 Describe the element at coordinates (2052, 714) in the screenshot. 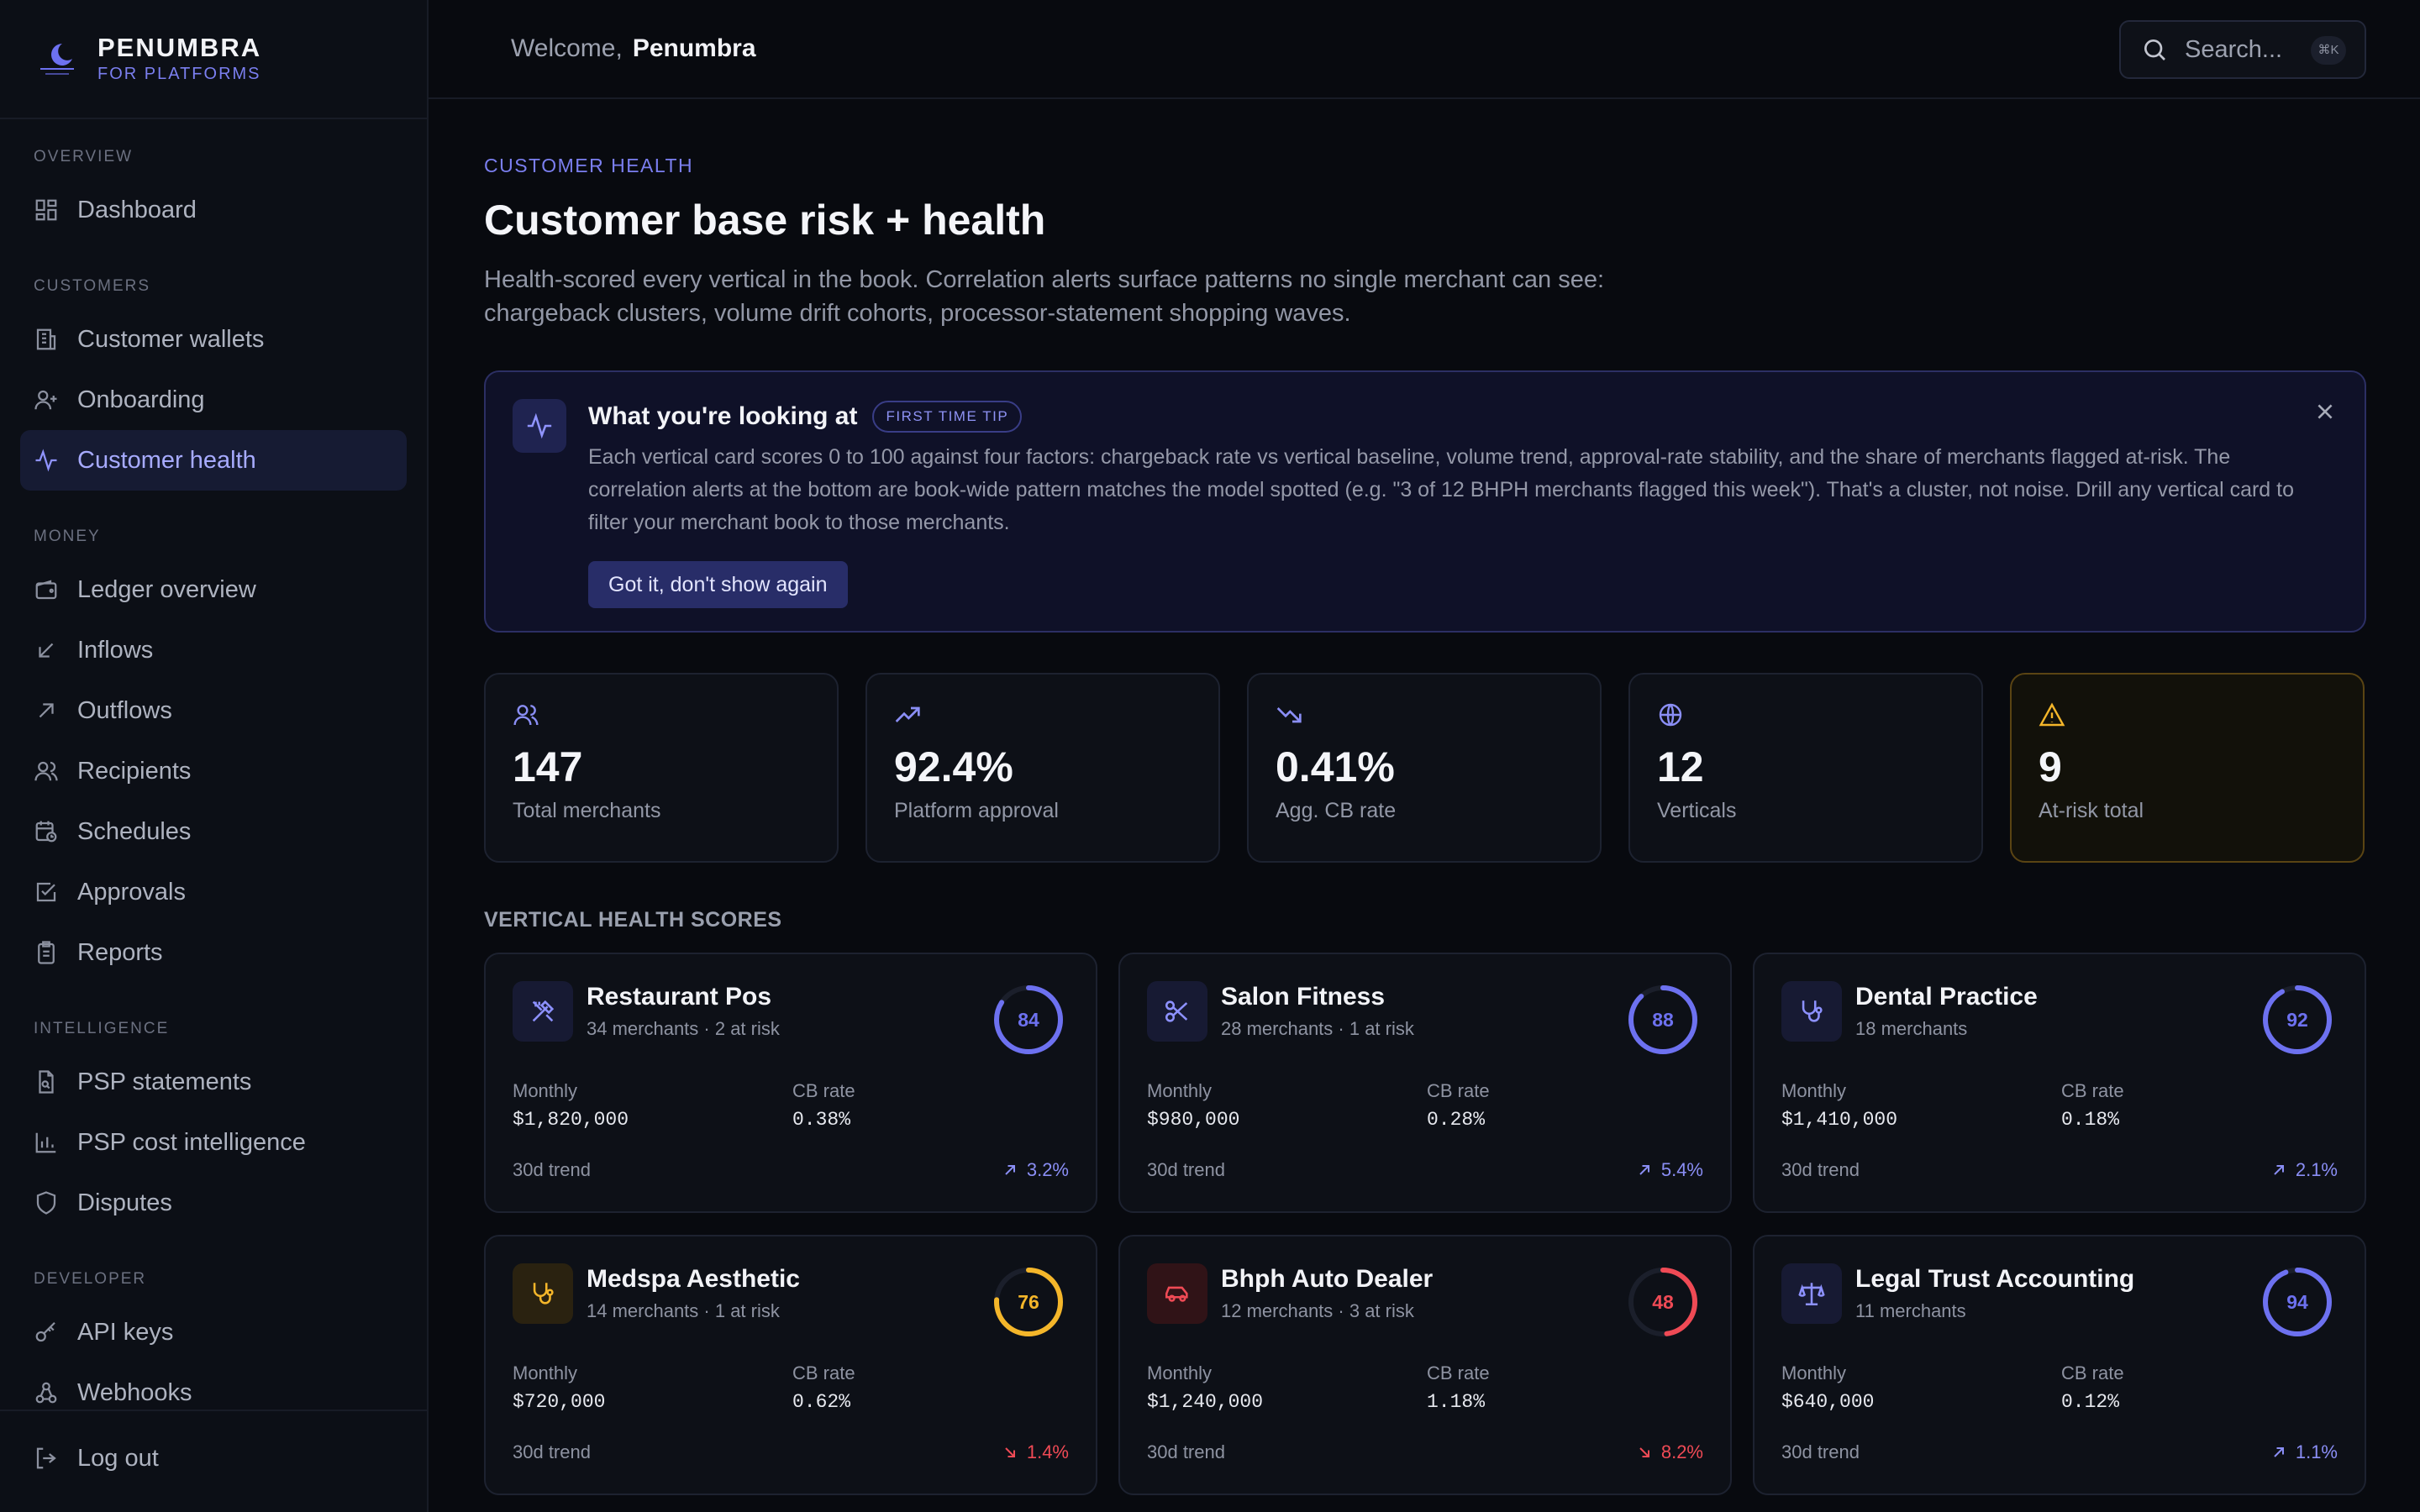

I see `warning-icon` at that location.